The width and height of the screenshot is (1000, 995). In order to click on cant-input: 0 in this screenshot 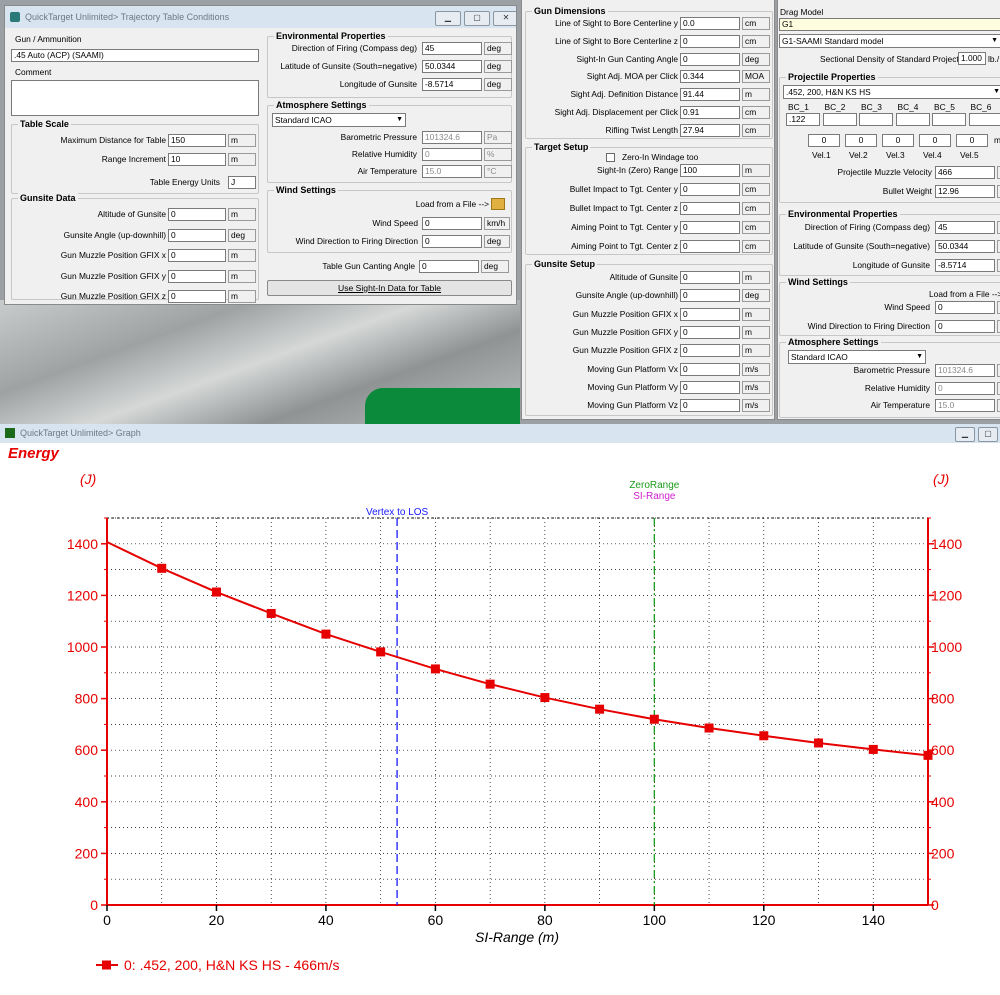, I will do `click(449, 266)`.